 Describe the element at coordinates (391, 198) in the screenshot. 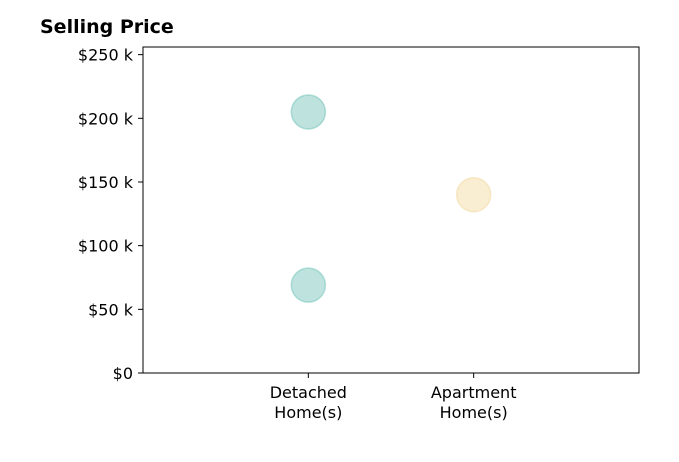

I see `data-points` at that location.